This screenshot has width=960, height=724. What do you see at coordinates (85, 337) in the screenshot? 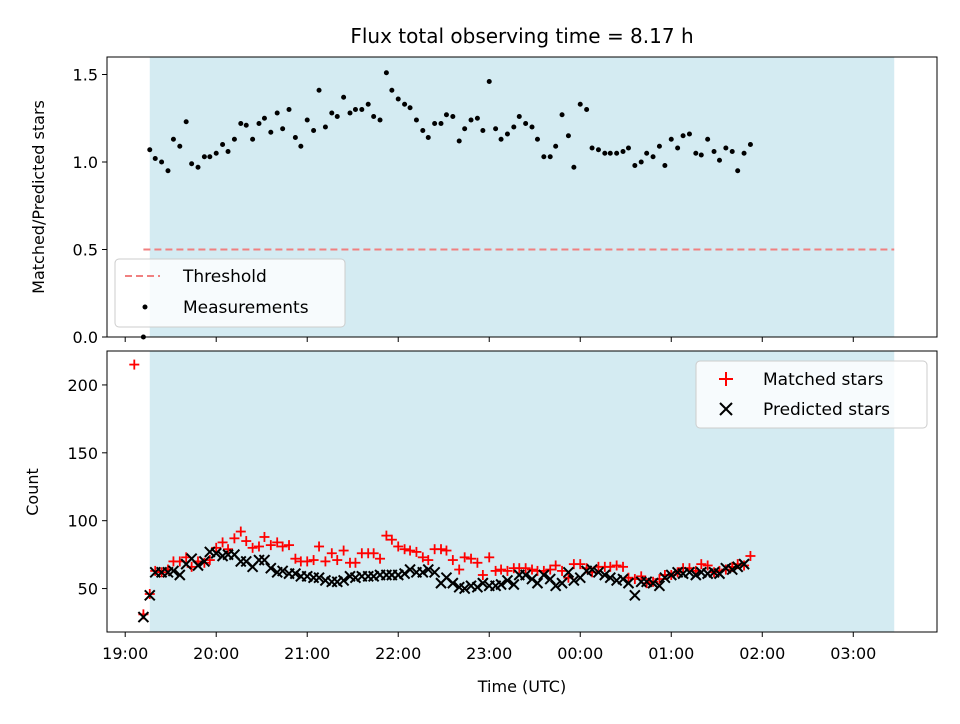
I see `top-ytick-label: 0.0` at bounding box center [85, 337].